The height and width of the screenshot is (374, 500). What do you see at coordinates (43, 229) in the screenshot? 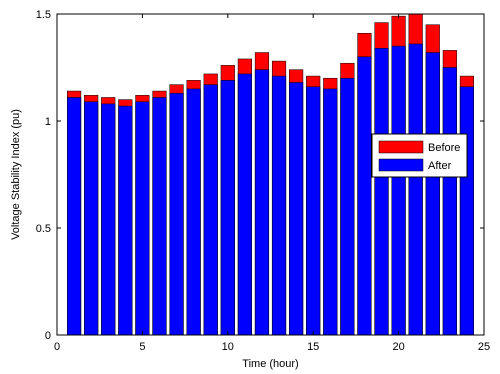
I see `y-tick-label-1: 0.5` at bounding box center [43, 229].